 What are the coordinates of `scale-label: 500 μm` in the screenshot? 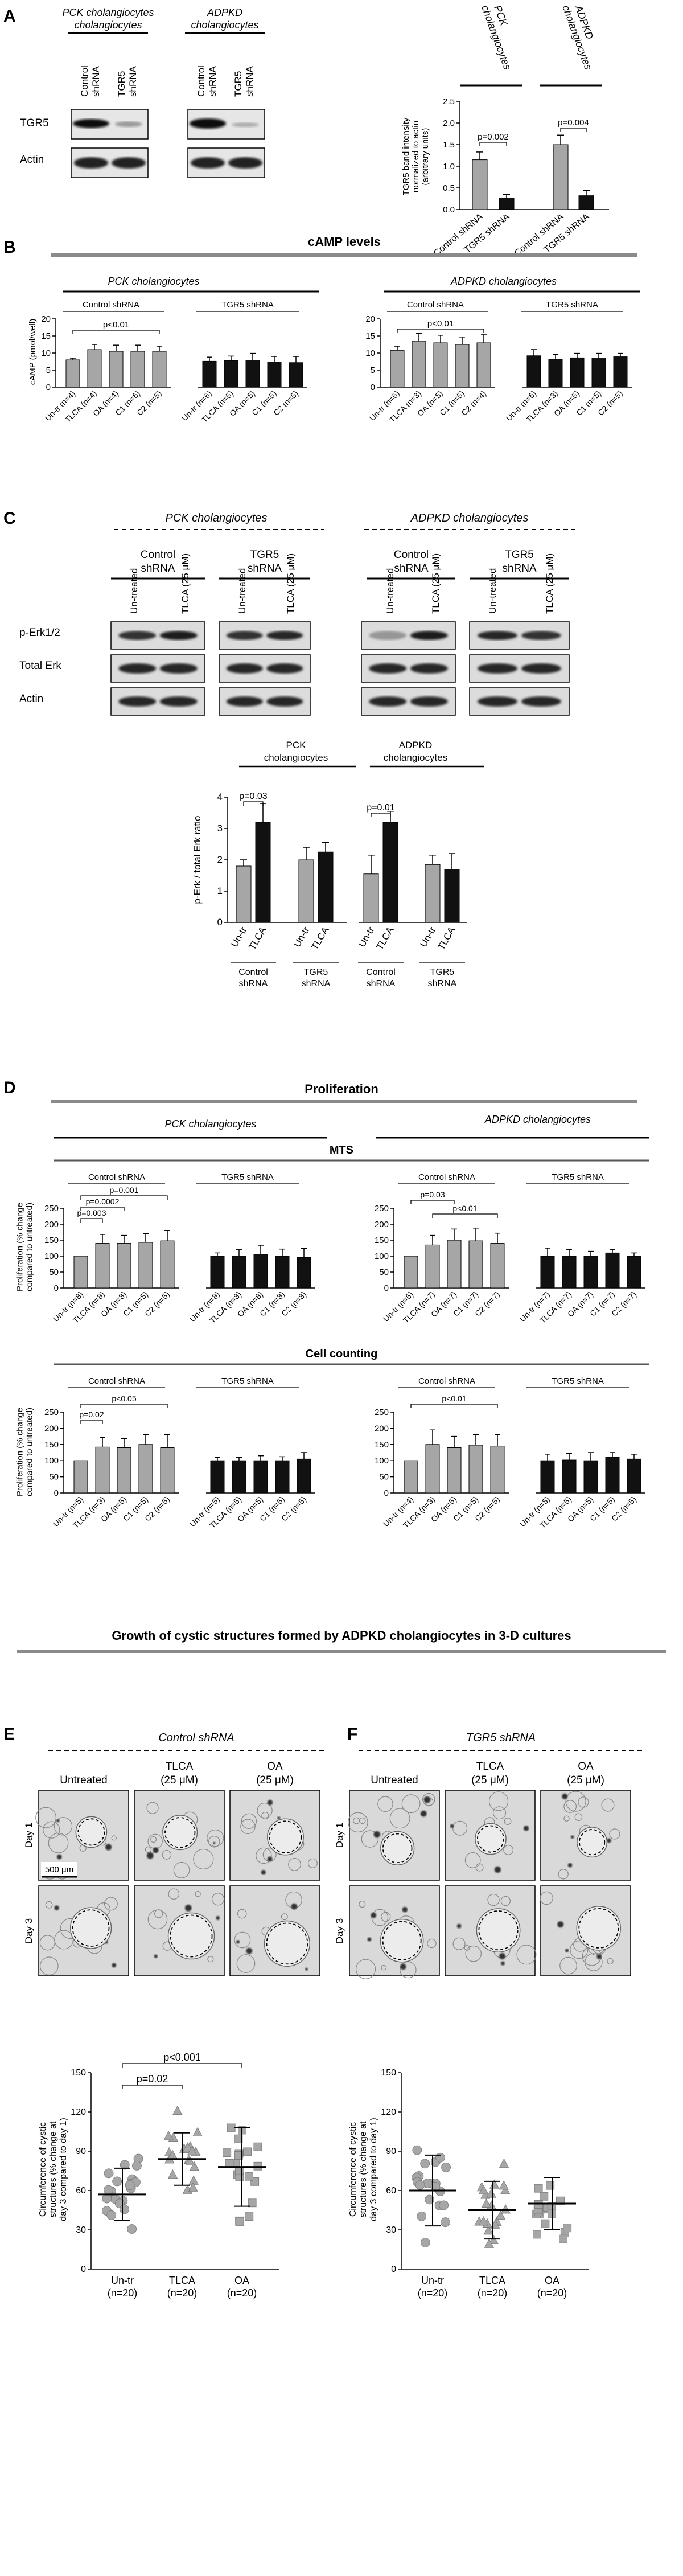 It's located at (59, 1869).